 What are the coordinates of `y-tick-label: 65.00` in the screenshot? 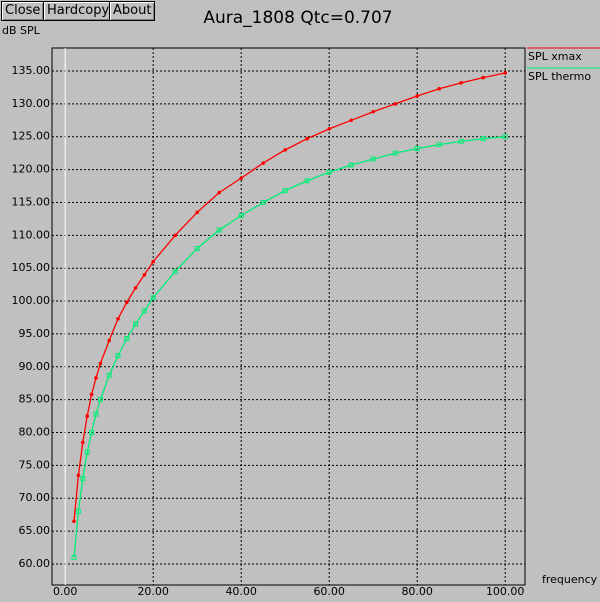 It's located at (35, 530).